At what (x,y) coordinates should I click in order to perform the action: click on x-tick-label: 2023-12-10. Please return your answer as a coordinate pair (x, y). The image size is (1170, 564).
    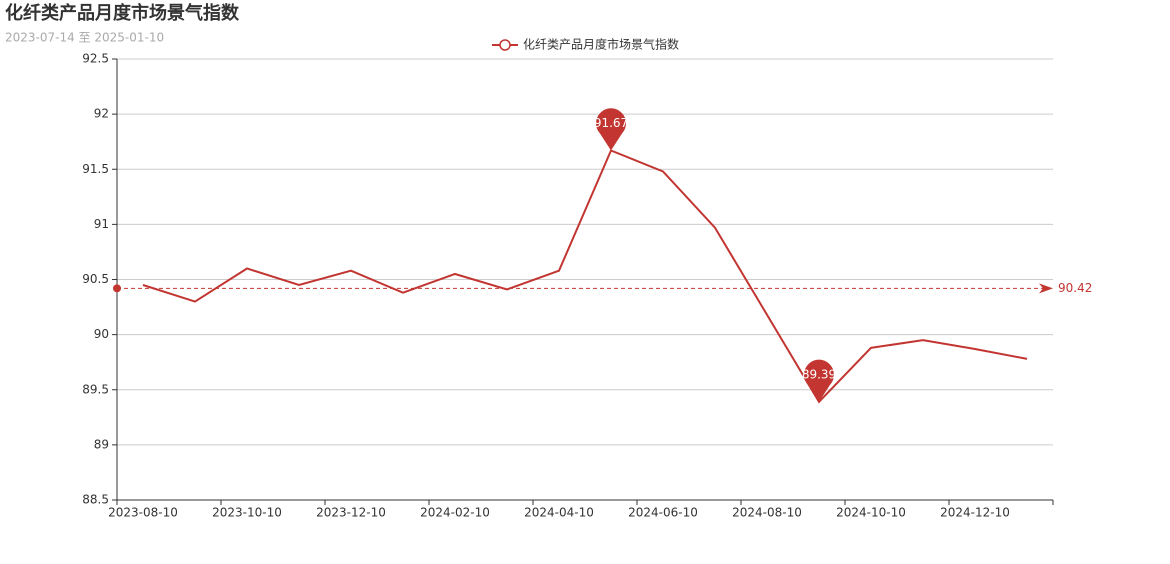
    Looking at the image, I should click on (351, 513).